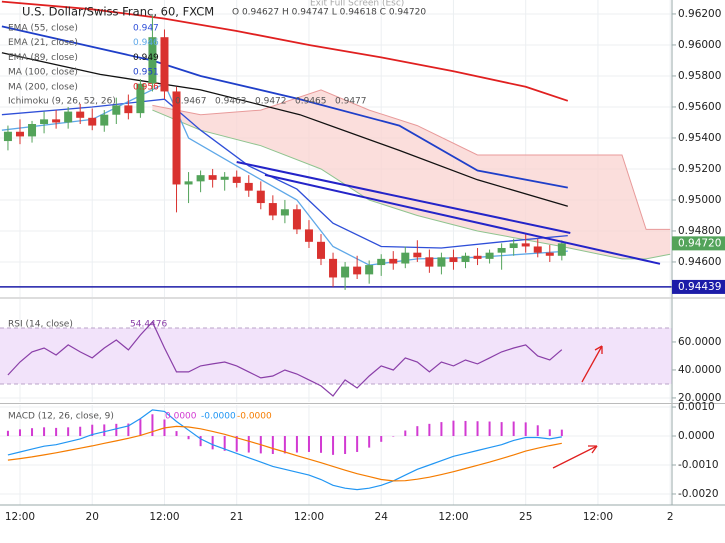  I want to click on macd-line, so click(284, 450).